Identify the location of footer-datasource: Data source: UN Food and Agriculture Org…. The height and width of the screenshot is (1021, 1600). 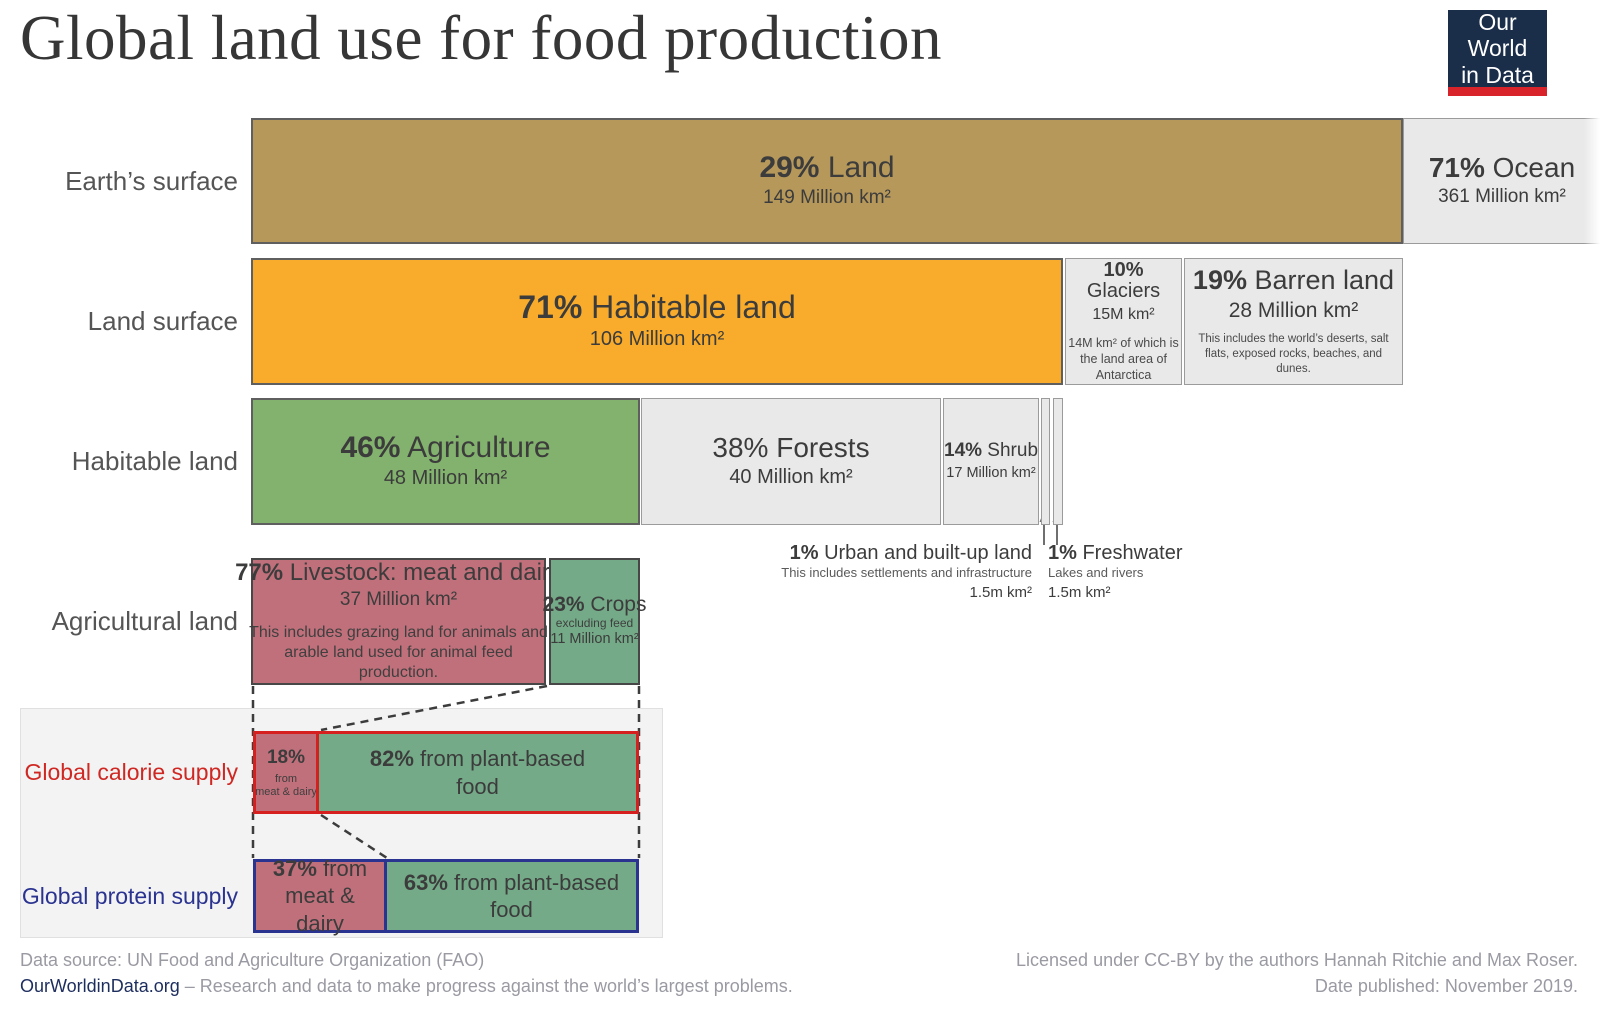
(252, 960).